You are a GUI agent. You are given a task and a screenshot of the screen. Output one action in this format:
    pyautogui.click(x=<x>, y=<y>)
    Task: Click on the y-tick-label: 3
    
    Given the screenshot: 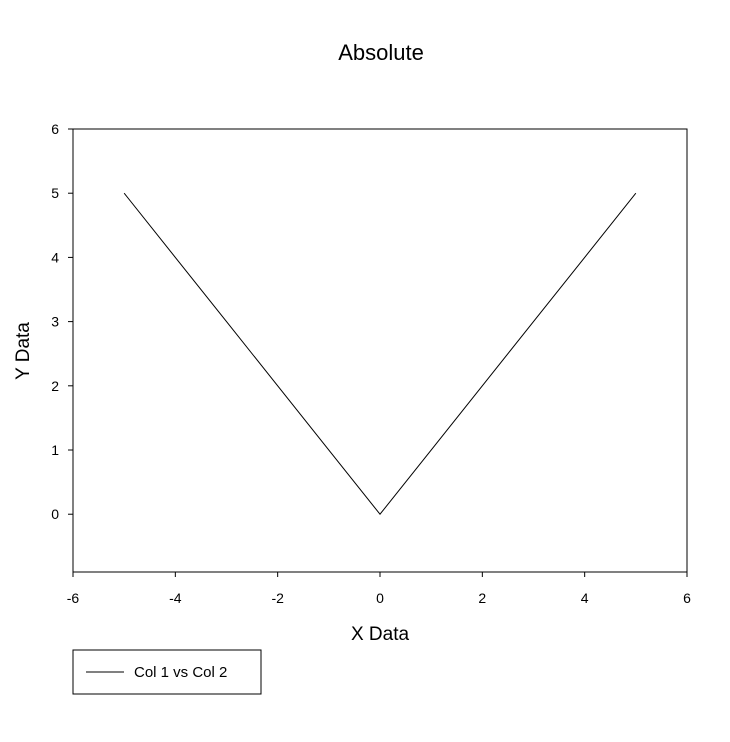 What is the action you would take?
    pyautogui.click(x=55, y=322)
    